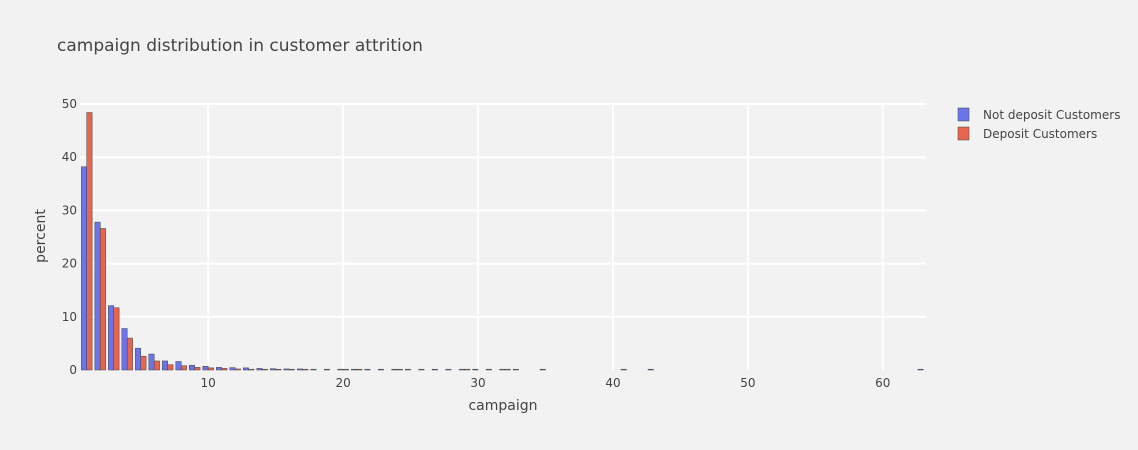 This screenshot has width=1138, height=450. What do you see at coordinates (69, 210) in the screenshot?
I see `y-tick-label: 30` at bounding box center [69, 210].